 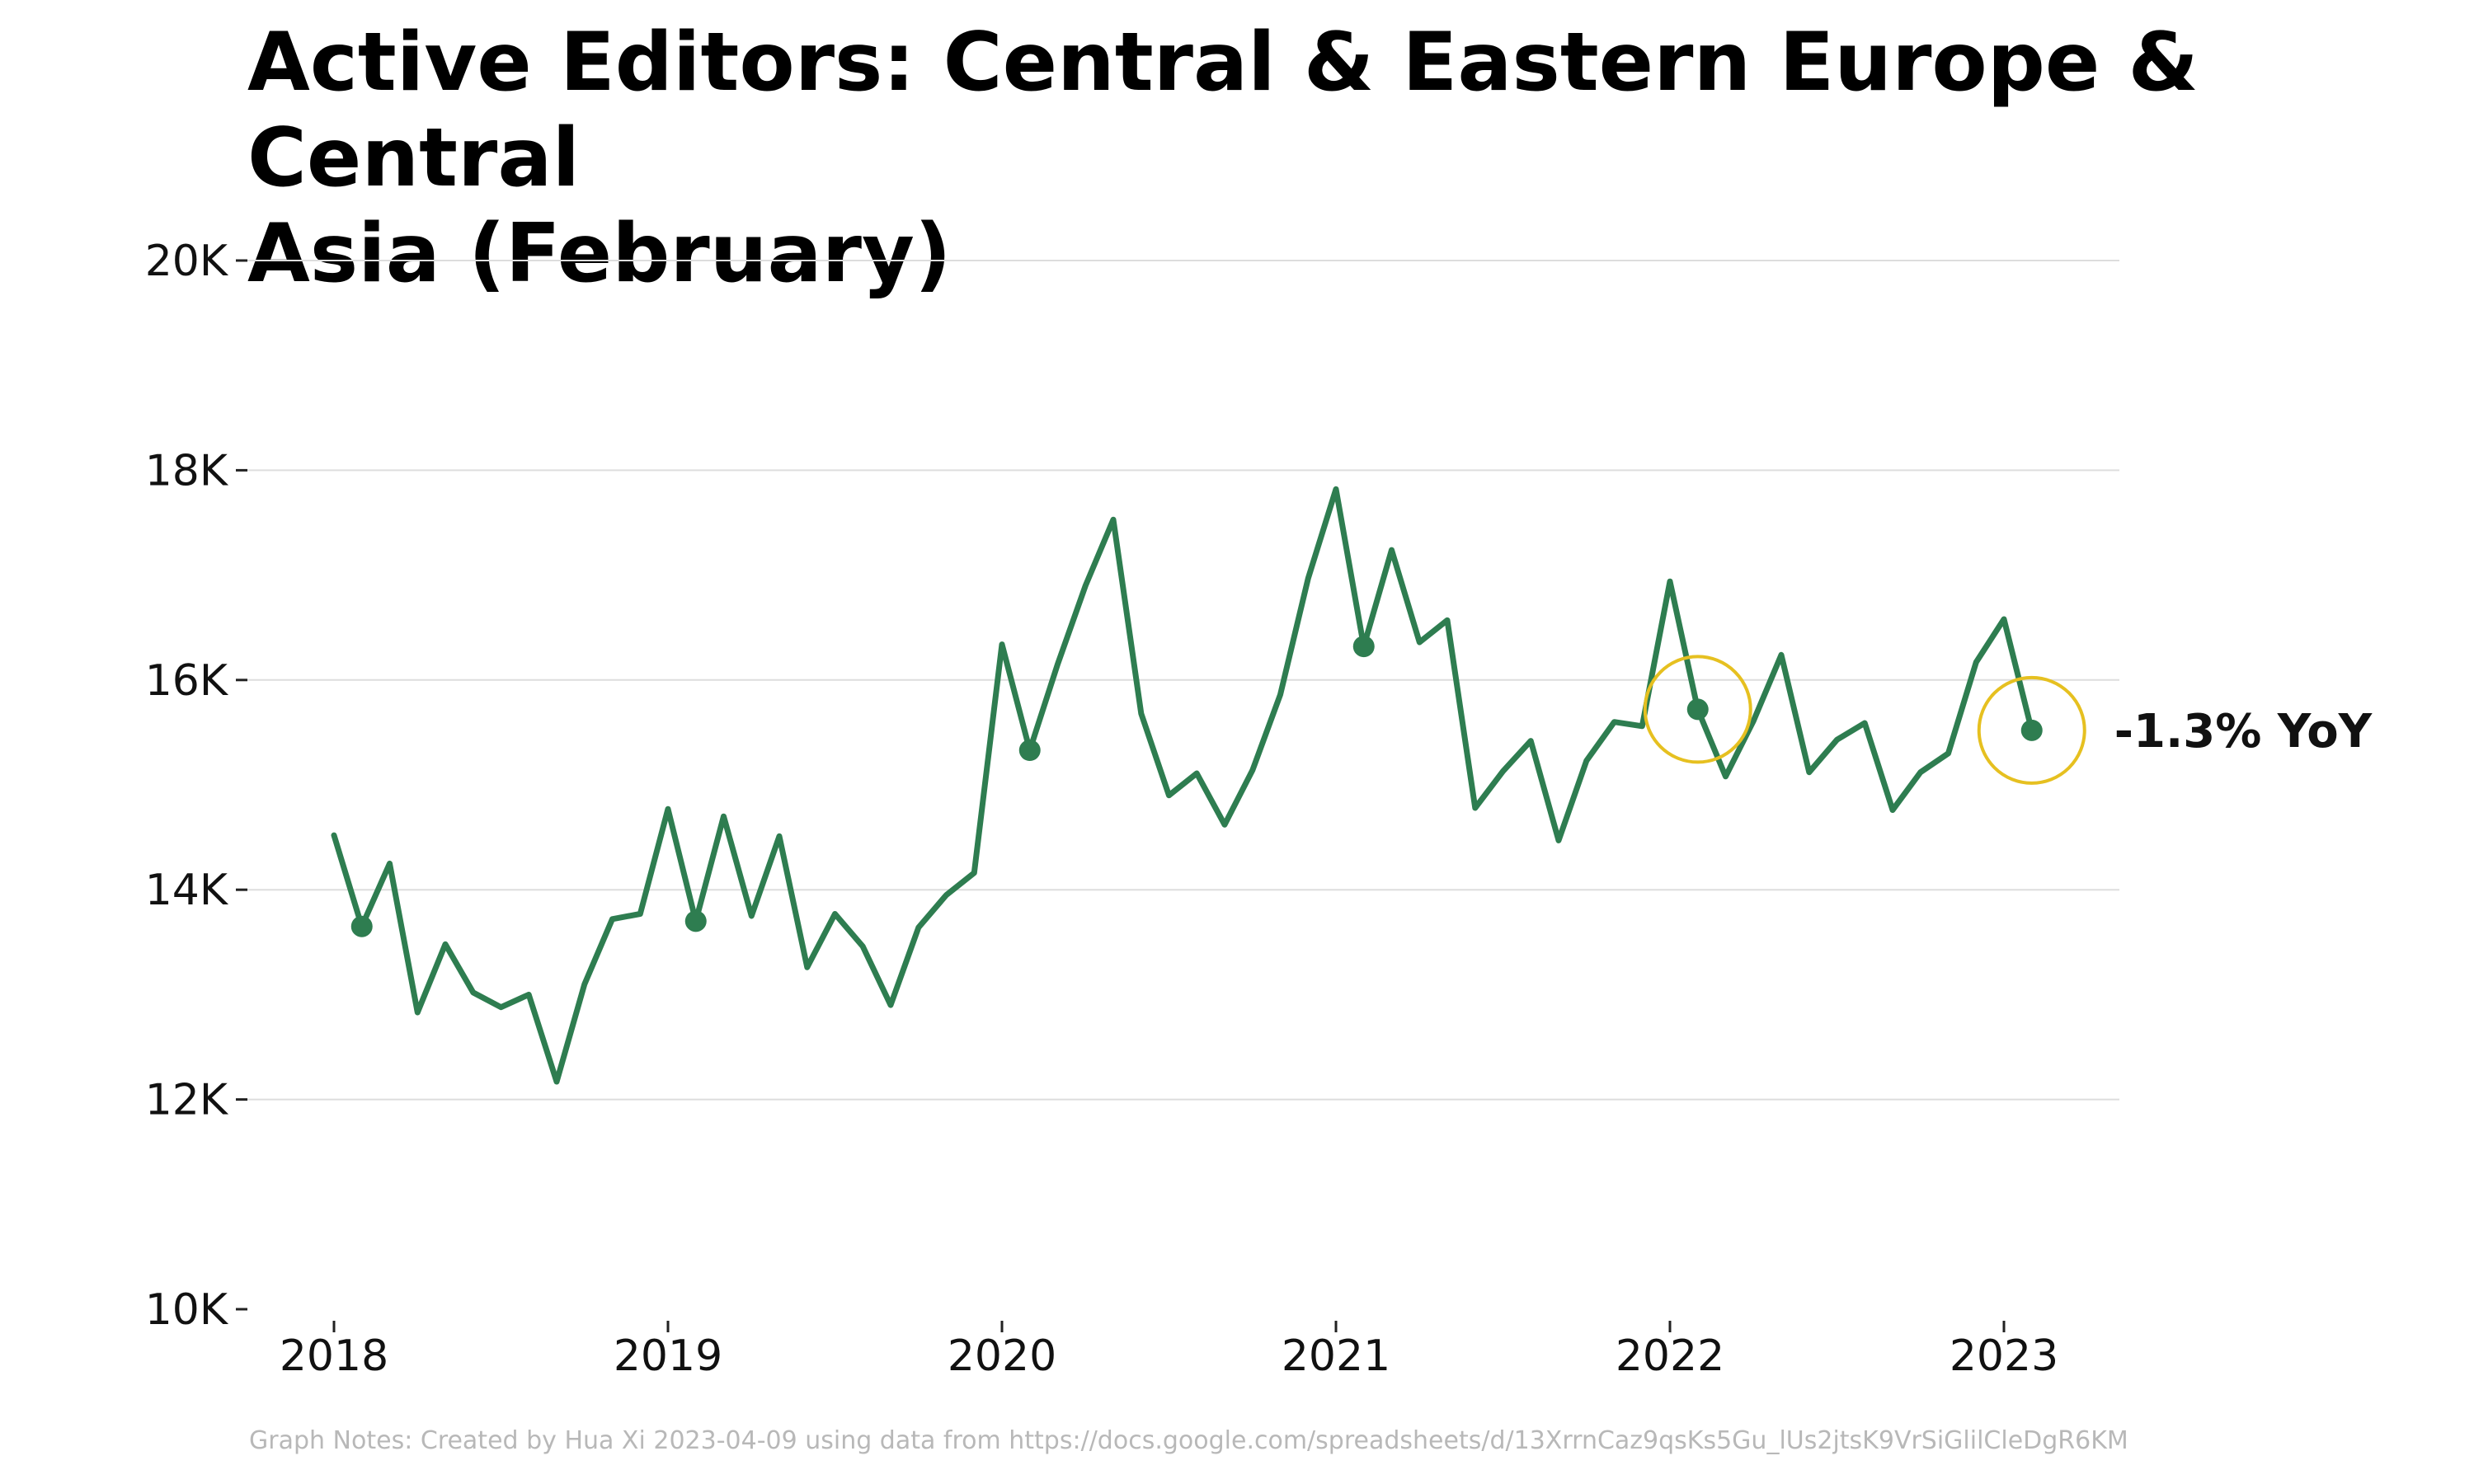 I want to click on annotations: -1.3% YoY, so click(x=2008, y=720).